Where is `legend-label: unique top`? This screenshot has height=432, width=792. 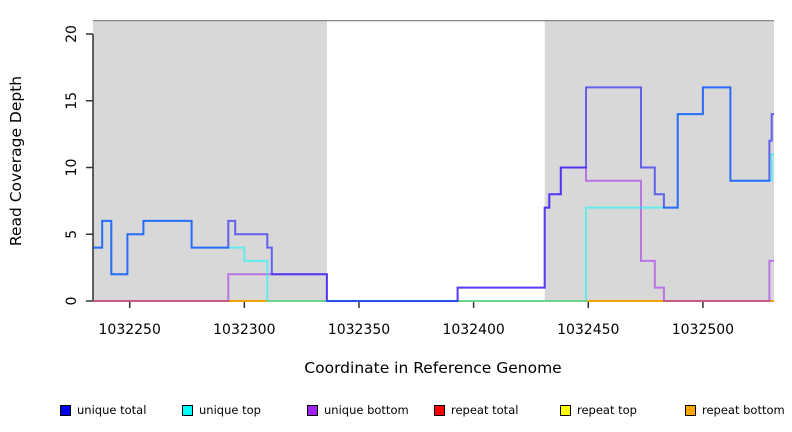 legend-label: unique top is located at coordinates (230, 410).